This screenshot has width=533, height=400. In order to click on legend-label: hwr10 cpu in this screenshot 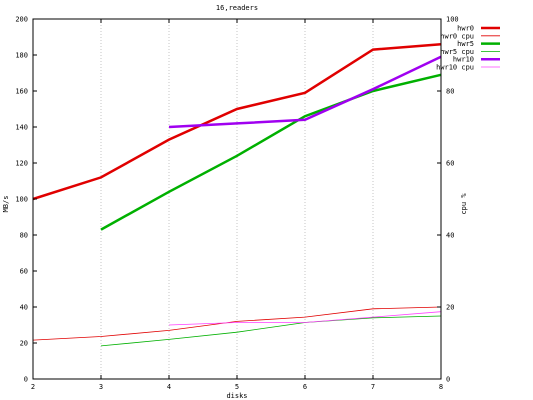, I will do `click(455, 68)`.